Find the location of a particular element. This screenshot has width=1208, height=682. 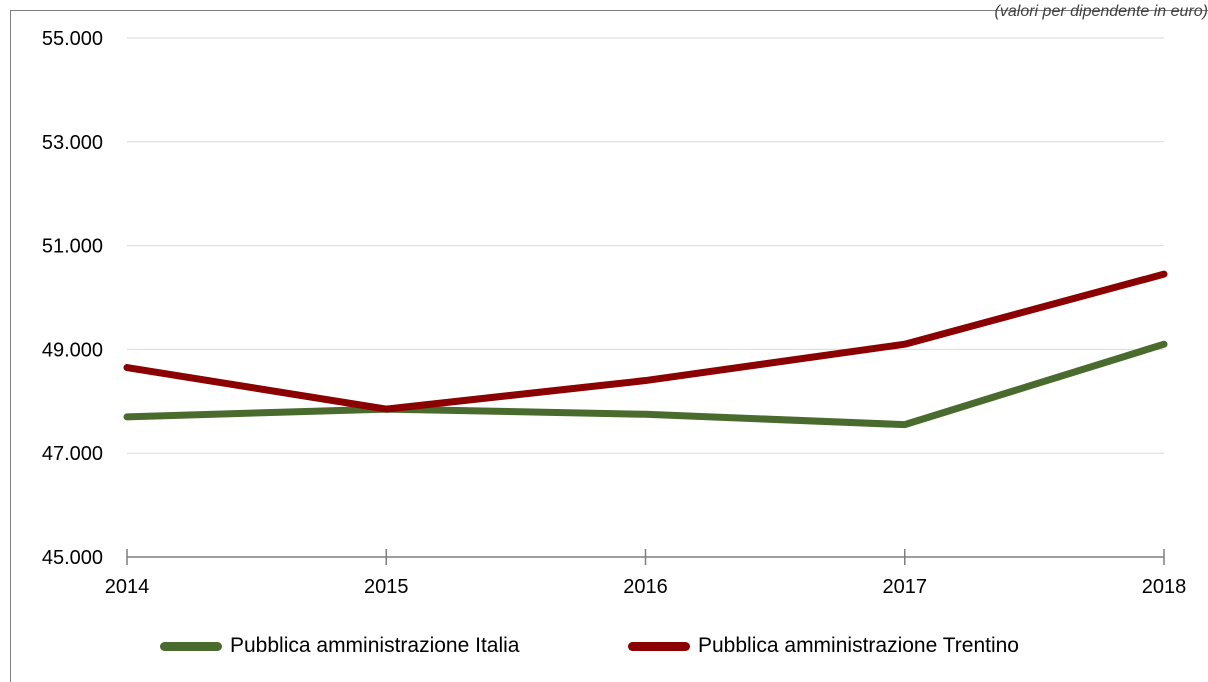

legend-item-trentino: Pubblica amministrazione Trentino is located at coordinates (823, 646).